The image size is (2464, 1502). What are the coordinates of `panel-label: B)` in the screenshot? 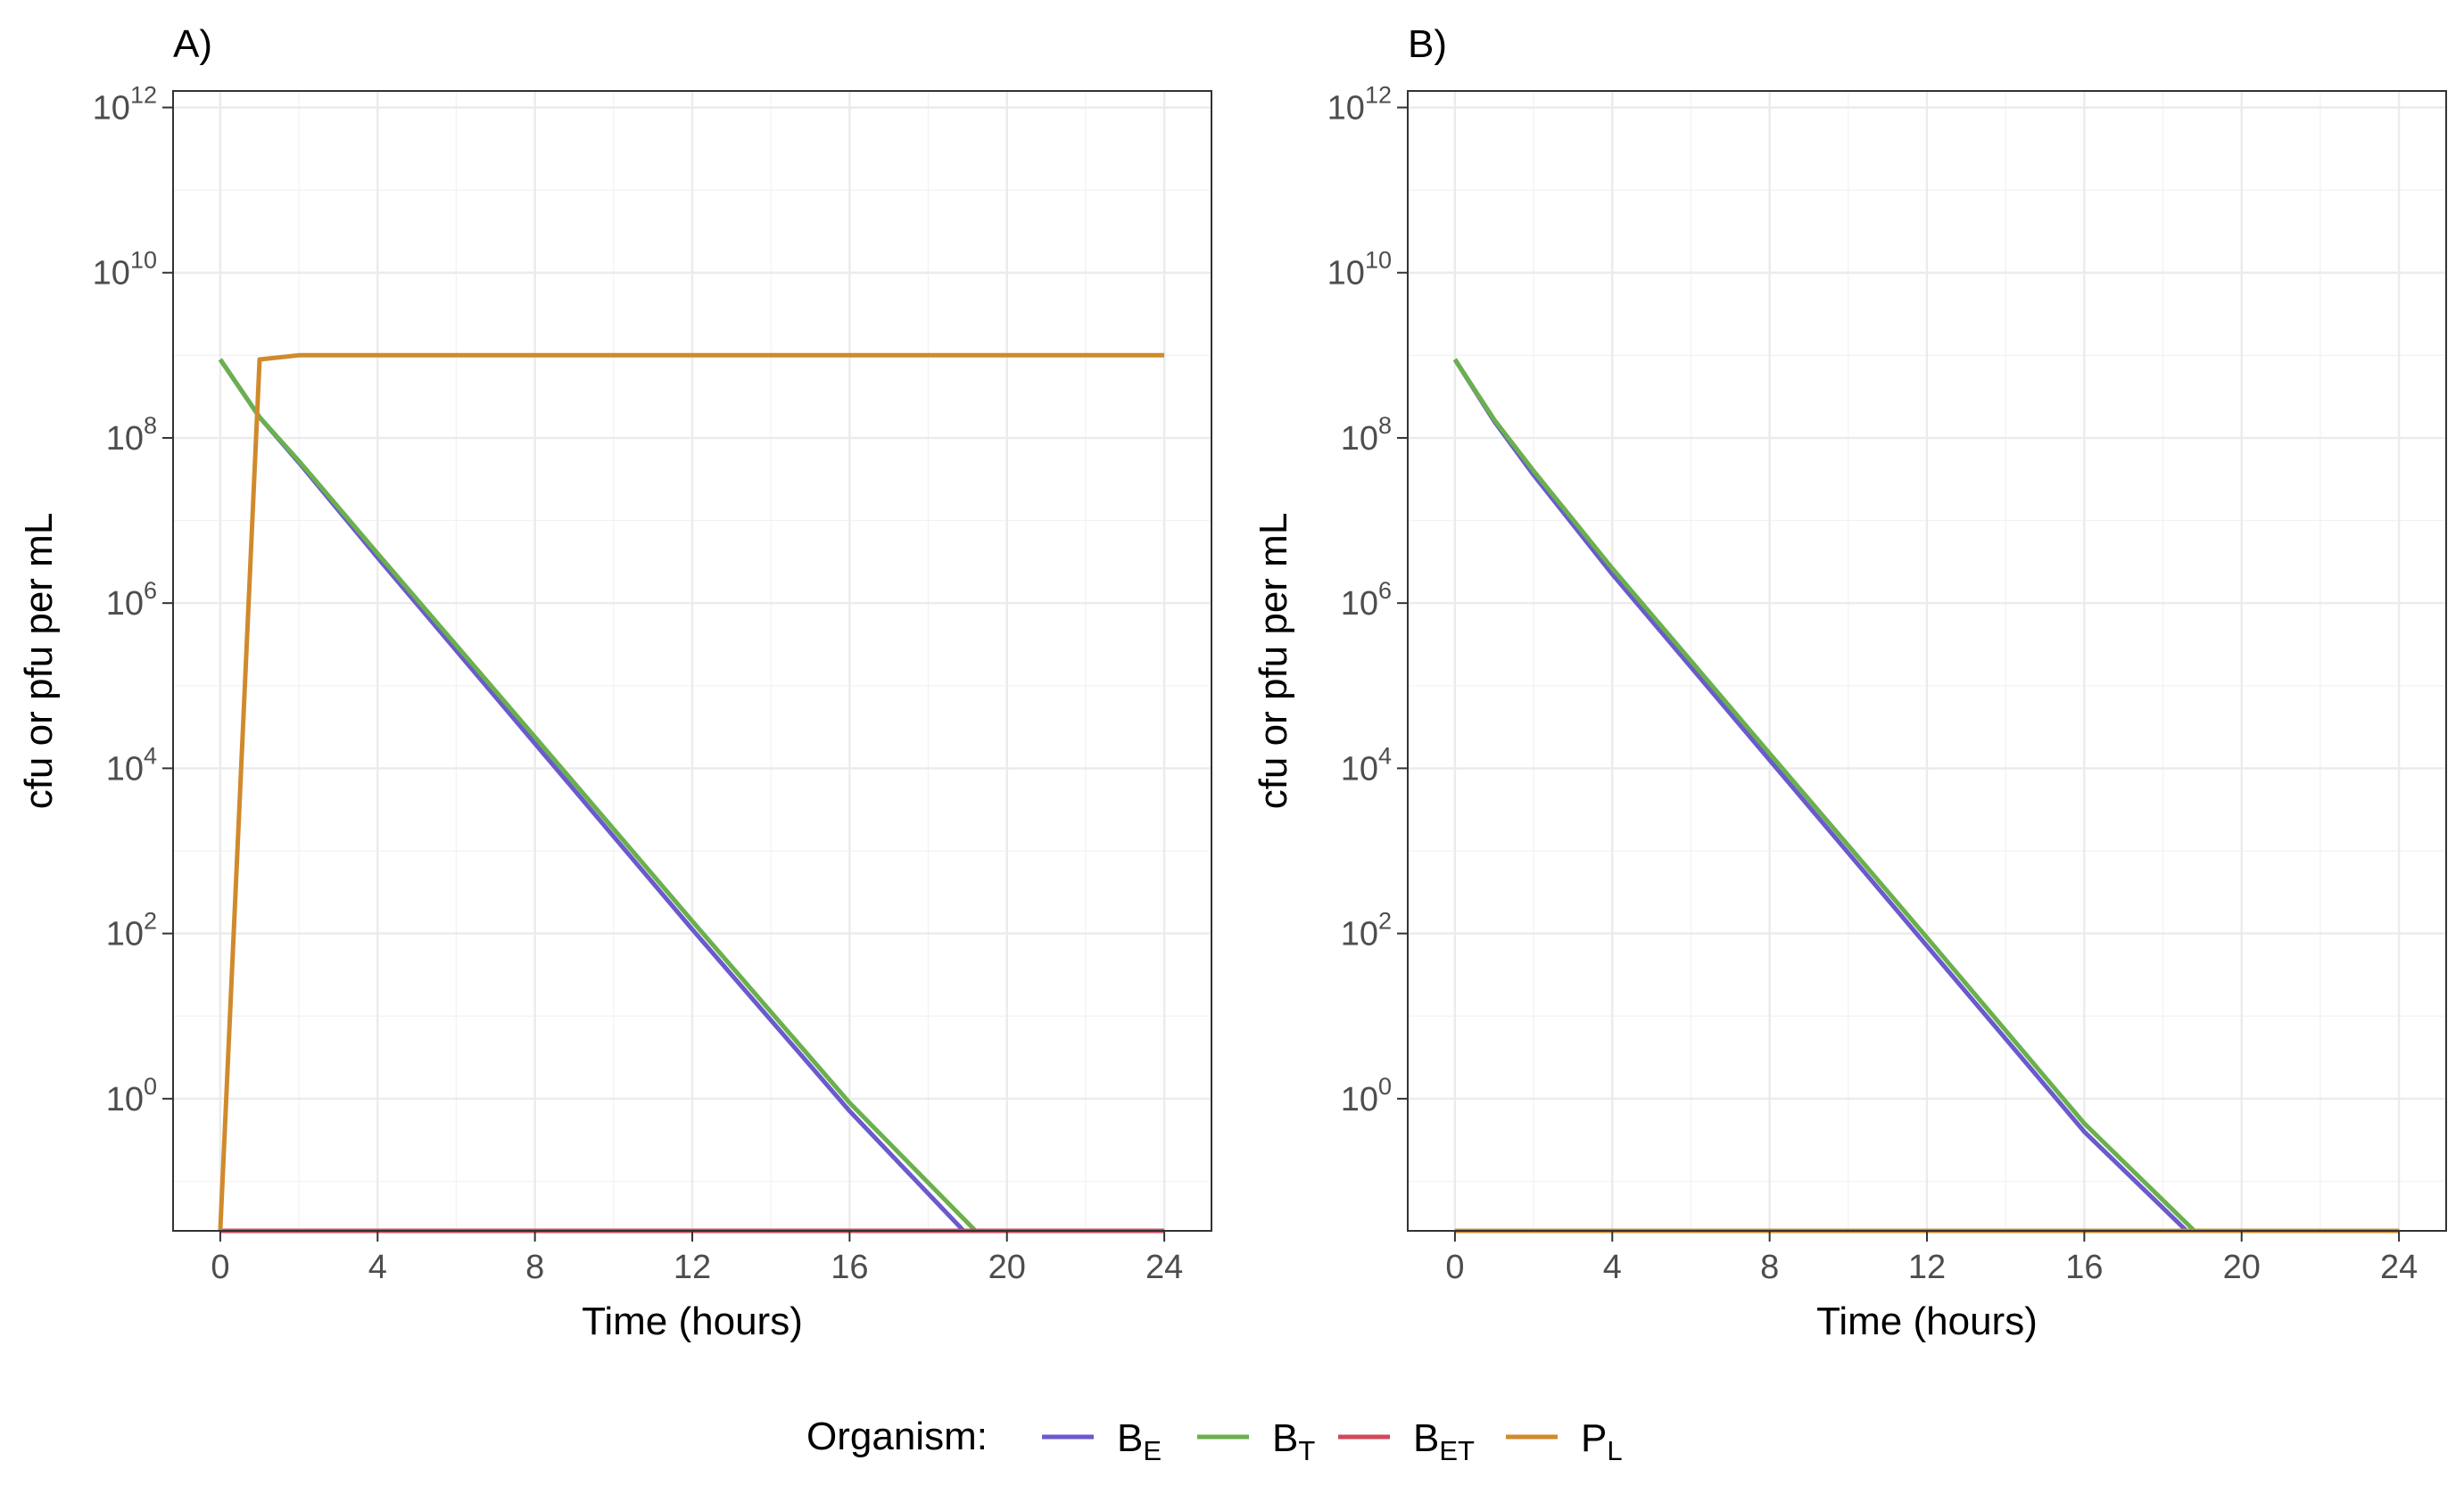 It's located at (1428, 44).